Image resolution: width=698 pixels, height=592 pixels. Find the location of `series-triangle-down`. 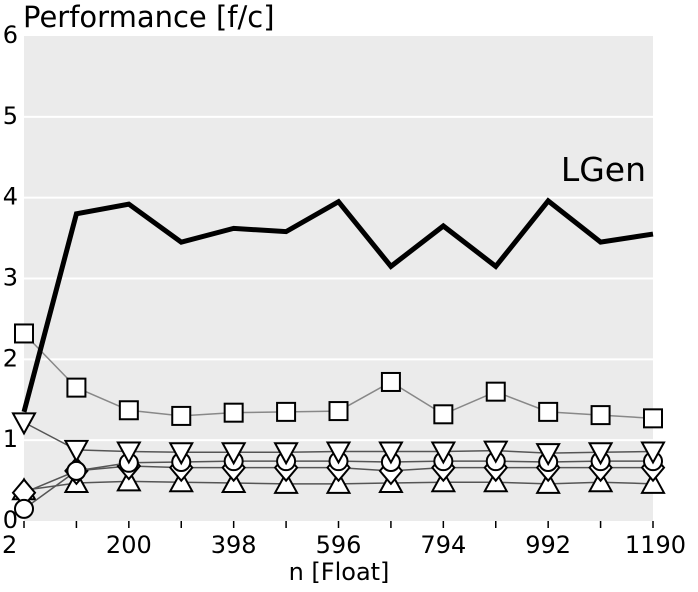

series-triangle-down is located at coordinates (338, 439).